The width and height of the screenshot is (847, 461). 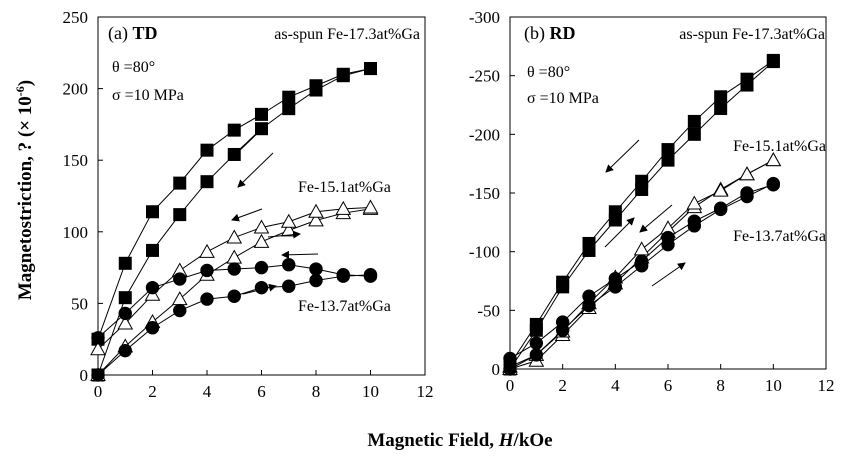 I want to click on panel-label: (b) RD, so click(x=550, y=33).